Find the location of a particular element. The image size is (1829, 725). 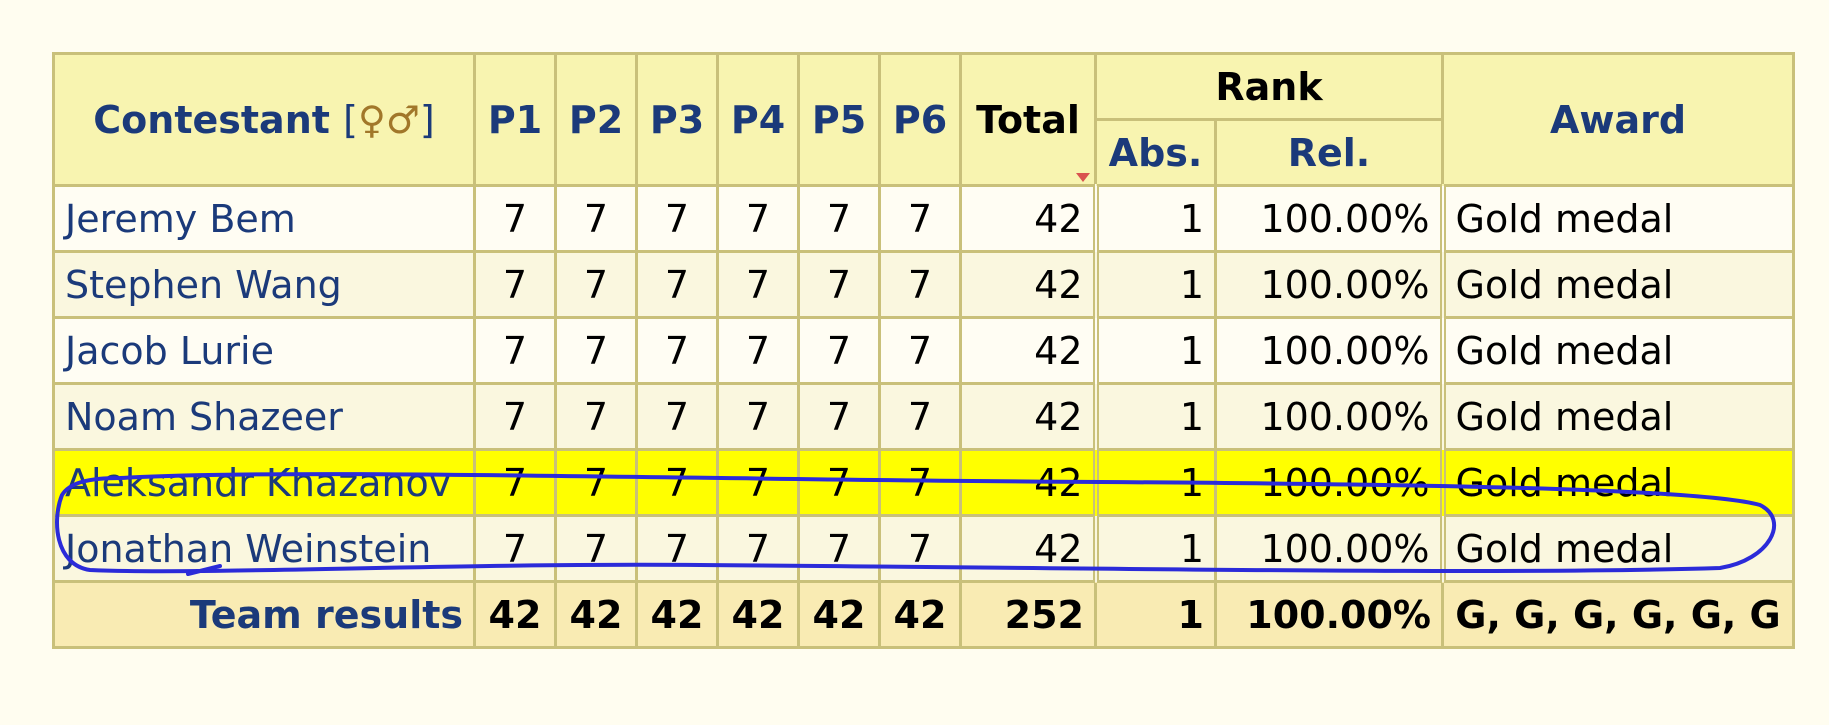

gender-filter: [♀♂] is located at coordinates (389, 119).